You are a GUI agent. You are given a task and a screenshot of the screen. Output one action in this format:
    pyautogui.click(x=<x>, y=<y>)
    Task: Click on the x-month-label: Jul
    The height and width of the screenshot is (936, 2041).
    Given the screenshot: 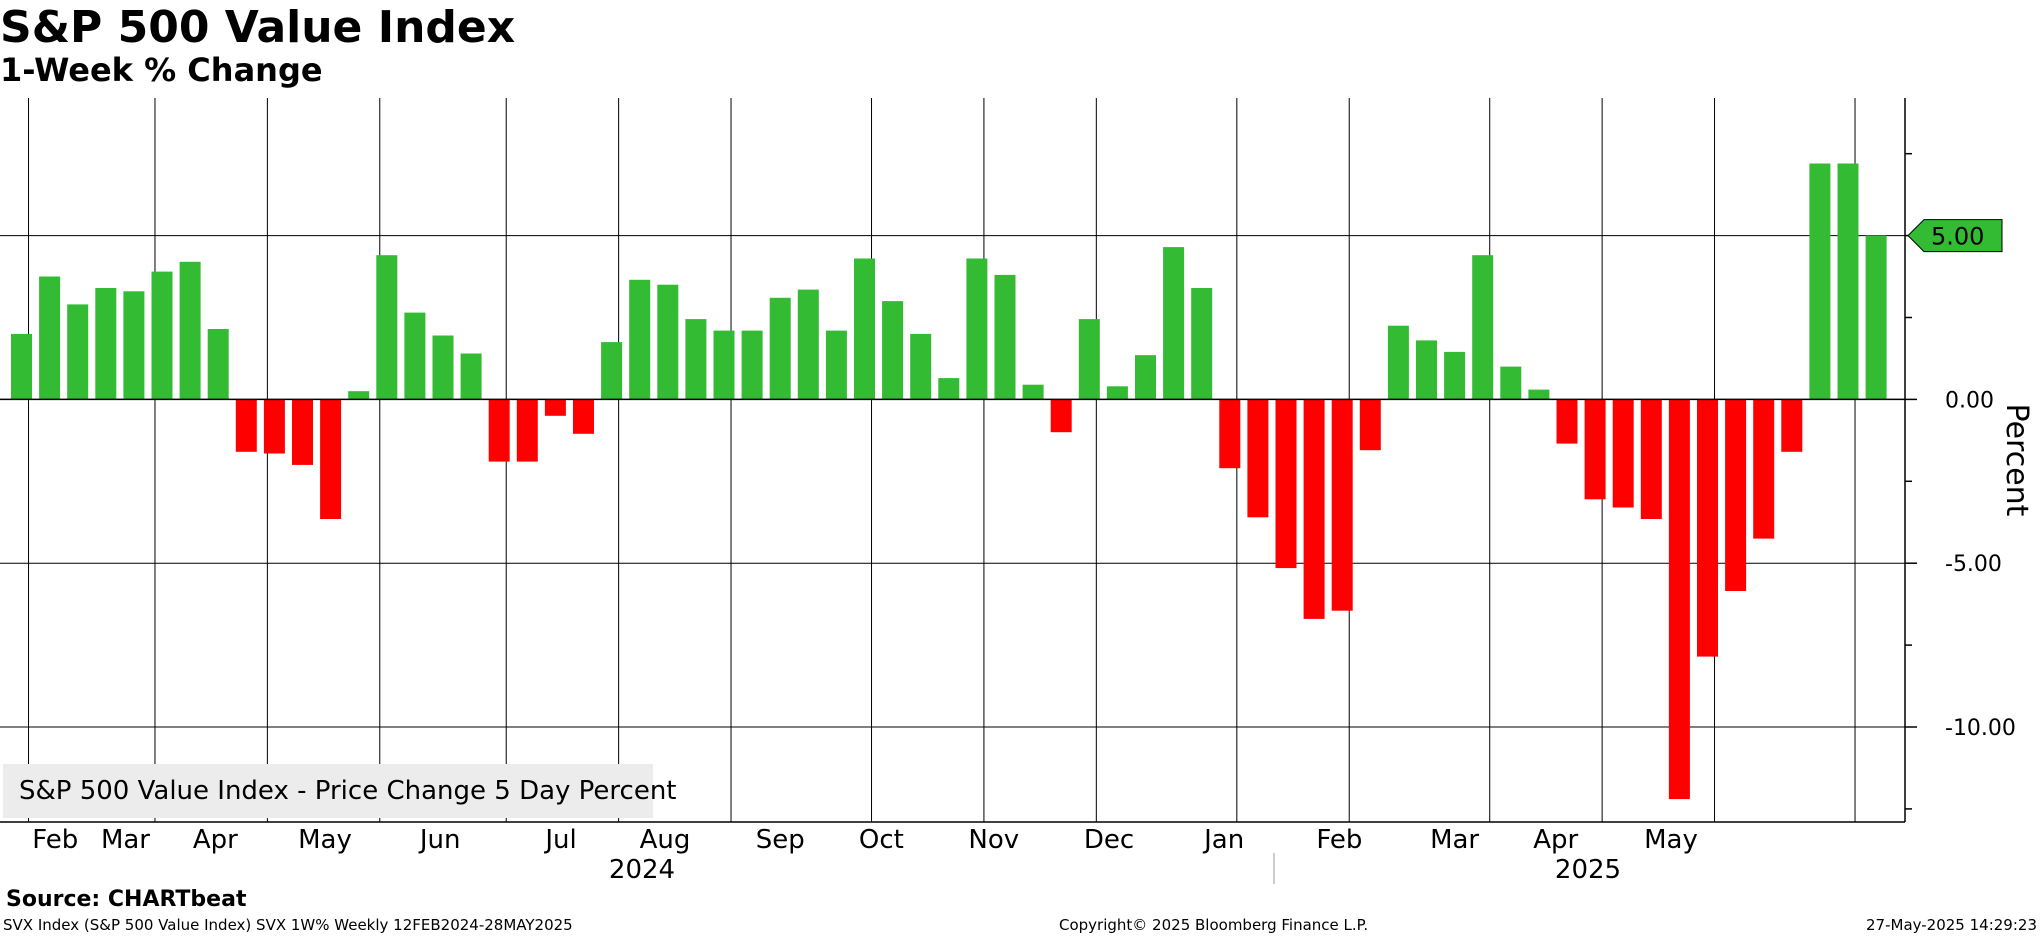 What is the action you would take?
    pyautogui.click(x=559, y=840)
    